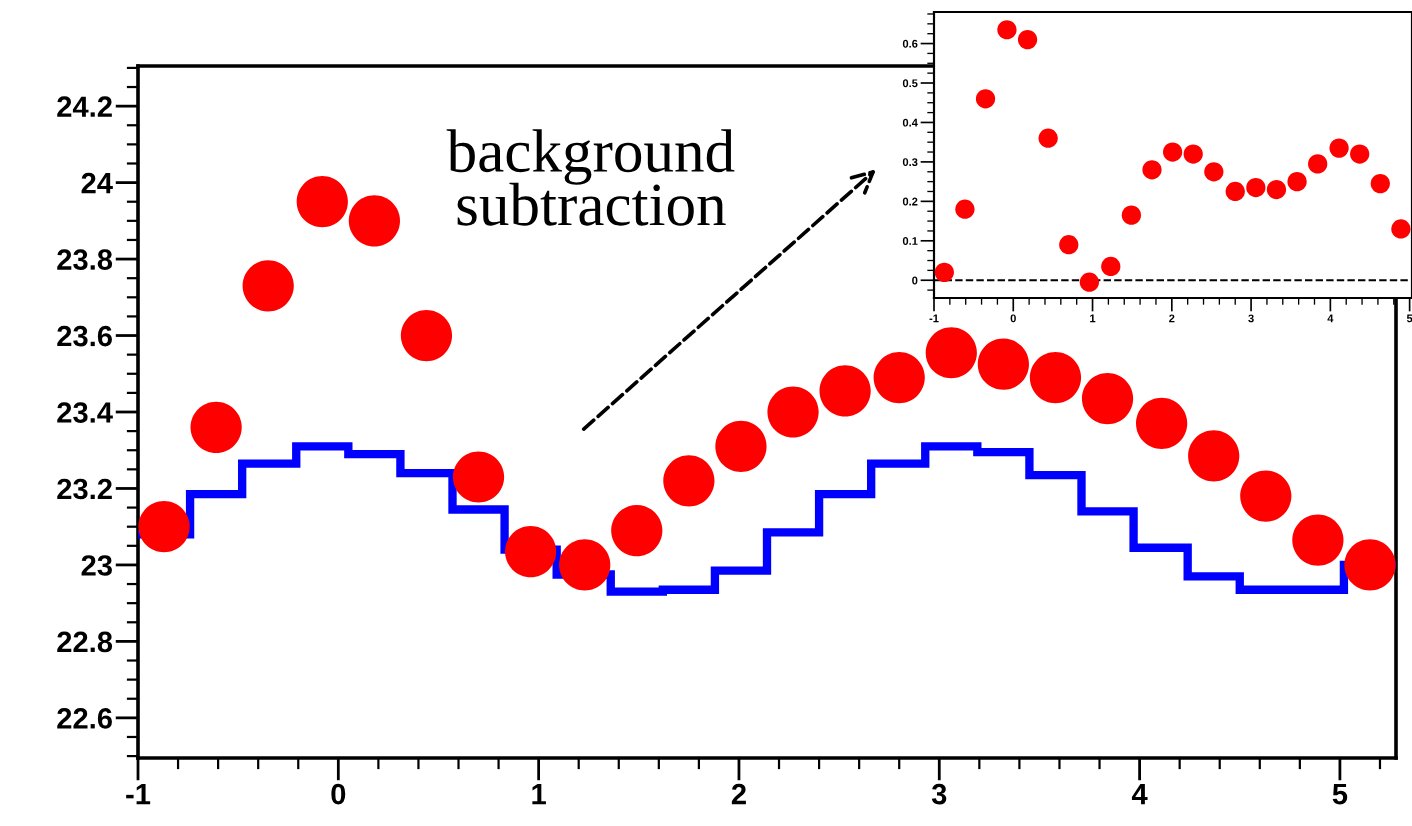  What do you see at coordinates (939, 794) in the screenshot?
I see `x-tick-label: 3` at bounding box center [939, 794].